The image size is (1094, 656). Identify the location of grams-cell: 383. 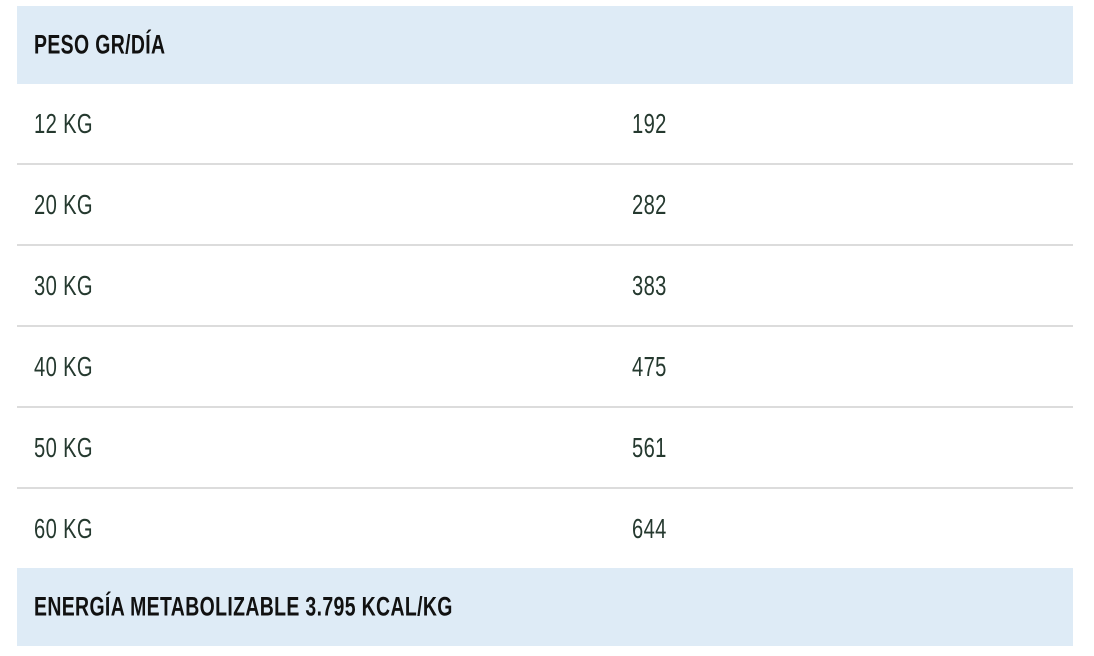
(649, 285).